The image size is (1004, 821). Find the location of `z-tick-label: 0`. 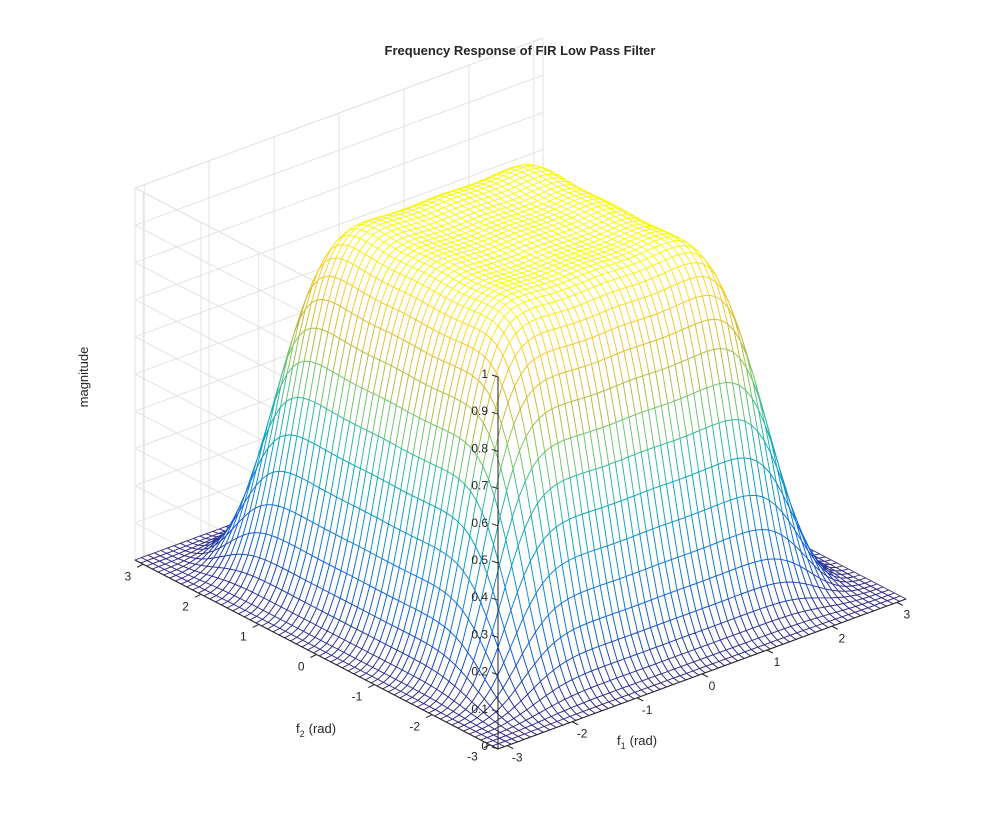

z-tick-label: 0 is located at coordinates (484, 746).